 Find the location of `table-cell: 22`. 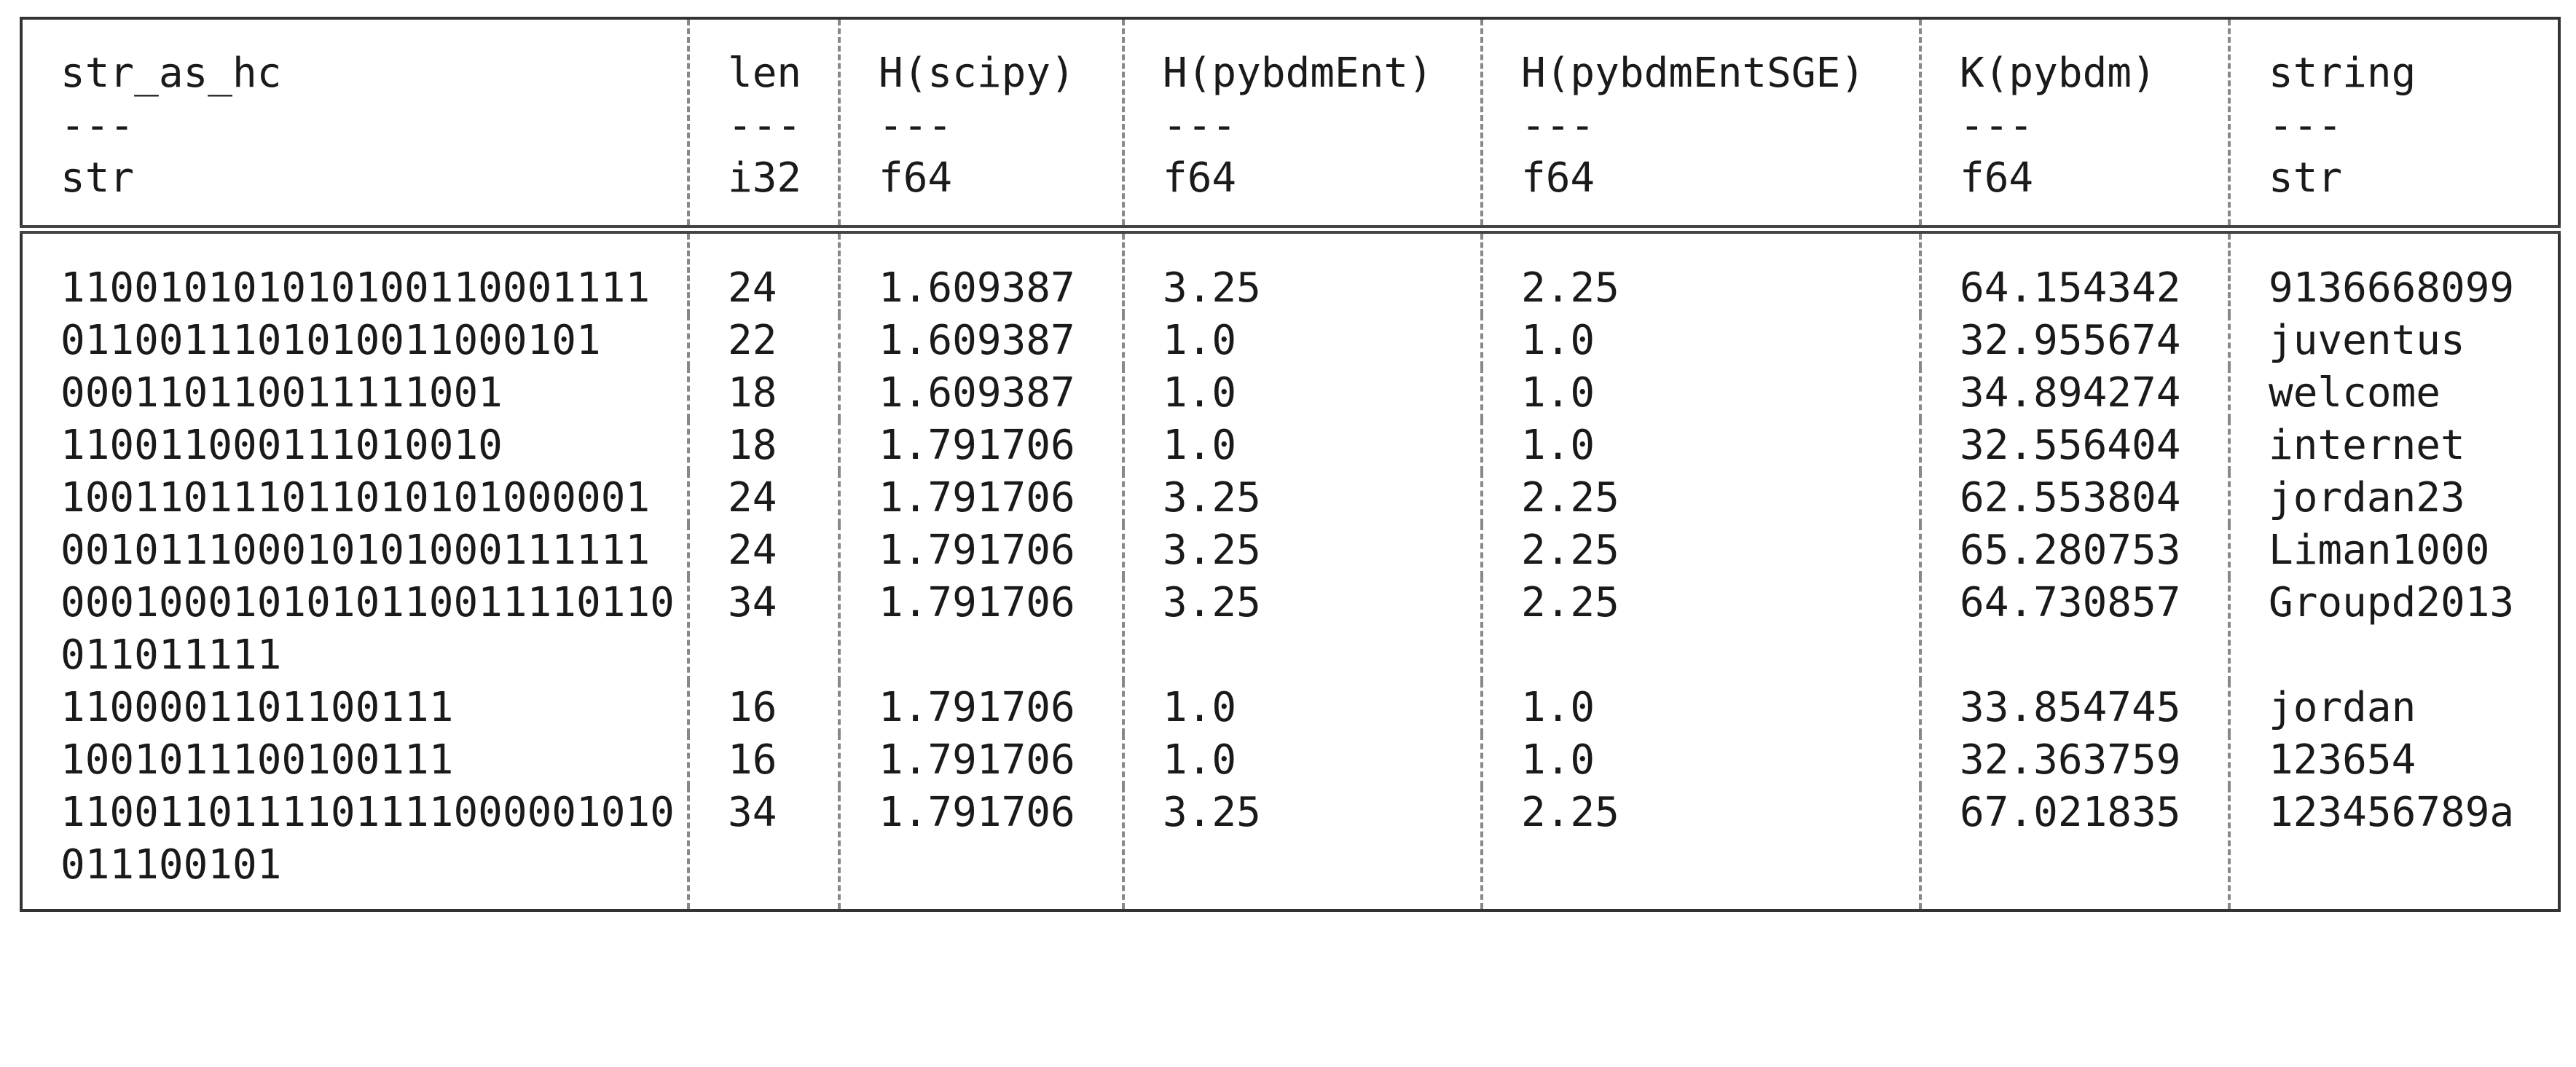

table-cell: 22 is located at coordinates (763, 341).